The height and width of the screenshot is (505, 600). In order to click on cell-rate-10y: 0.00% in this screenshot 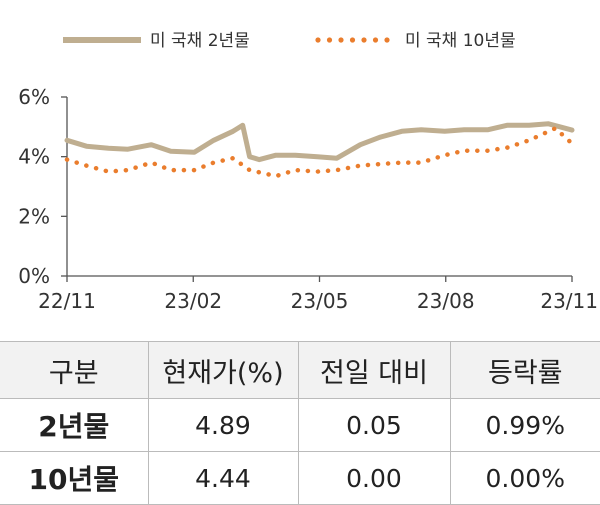, I will do `click(524, 478)`.